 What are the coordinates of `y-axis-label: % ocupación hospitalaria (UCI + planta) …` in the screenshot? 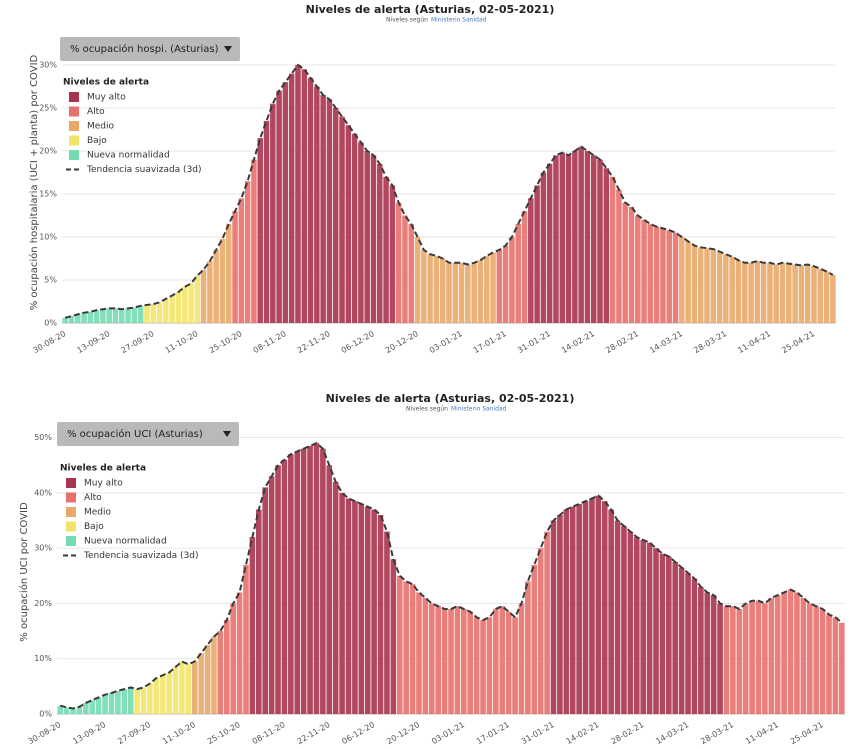 It's located at (34, 182).